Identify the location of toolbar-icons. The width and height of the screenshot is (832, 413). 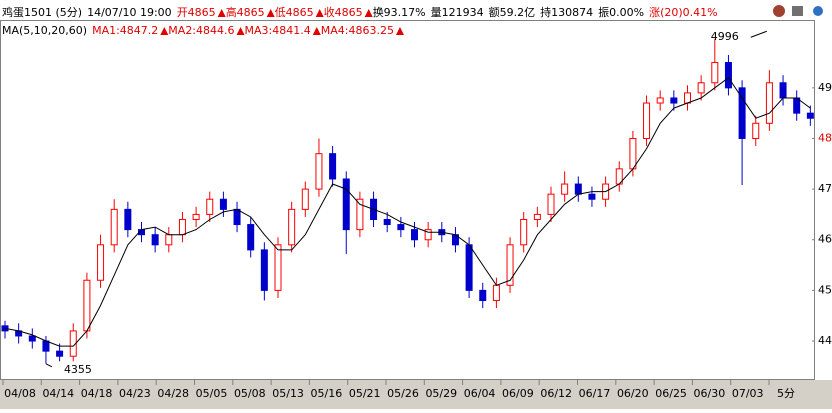
(798, 11).